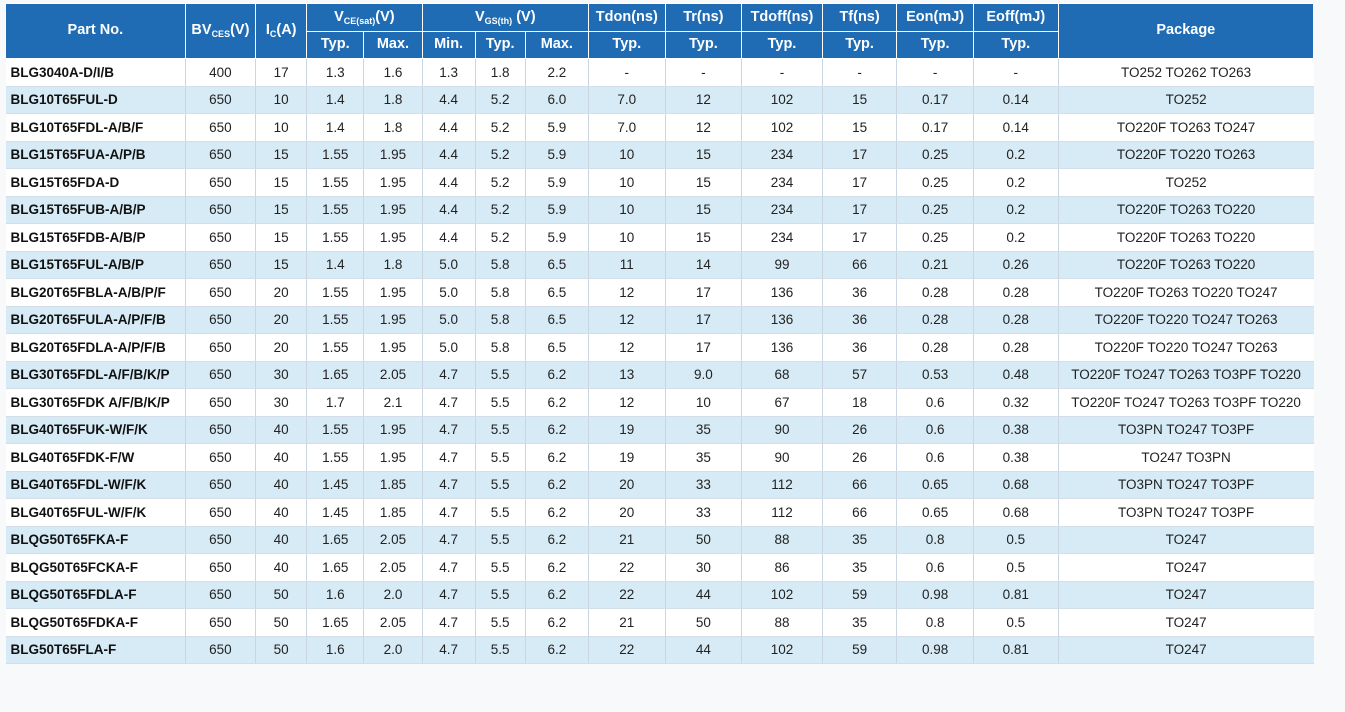 Image resolution: width=1345 pixels, height=712 pixels. Describe the element at coordinates (500, 292) in the screenshot. I see `cell-vgs-typ: 5.8` at that location.